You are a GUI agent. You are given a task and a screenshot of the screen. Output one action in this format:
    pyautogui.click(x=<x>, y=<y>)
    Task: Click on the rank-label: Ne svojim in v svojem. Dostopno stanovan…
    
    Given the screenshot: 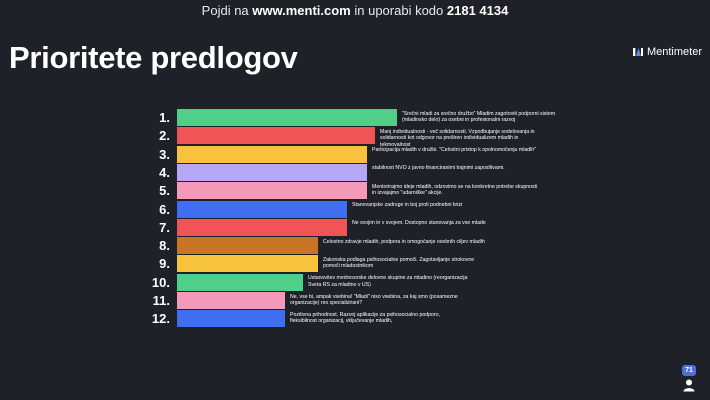 What is the action you would take?
    pyautogui.click(x=419, y=223)
    